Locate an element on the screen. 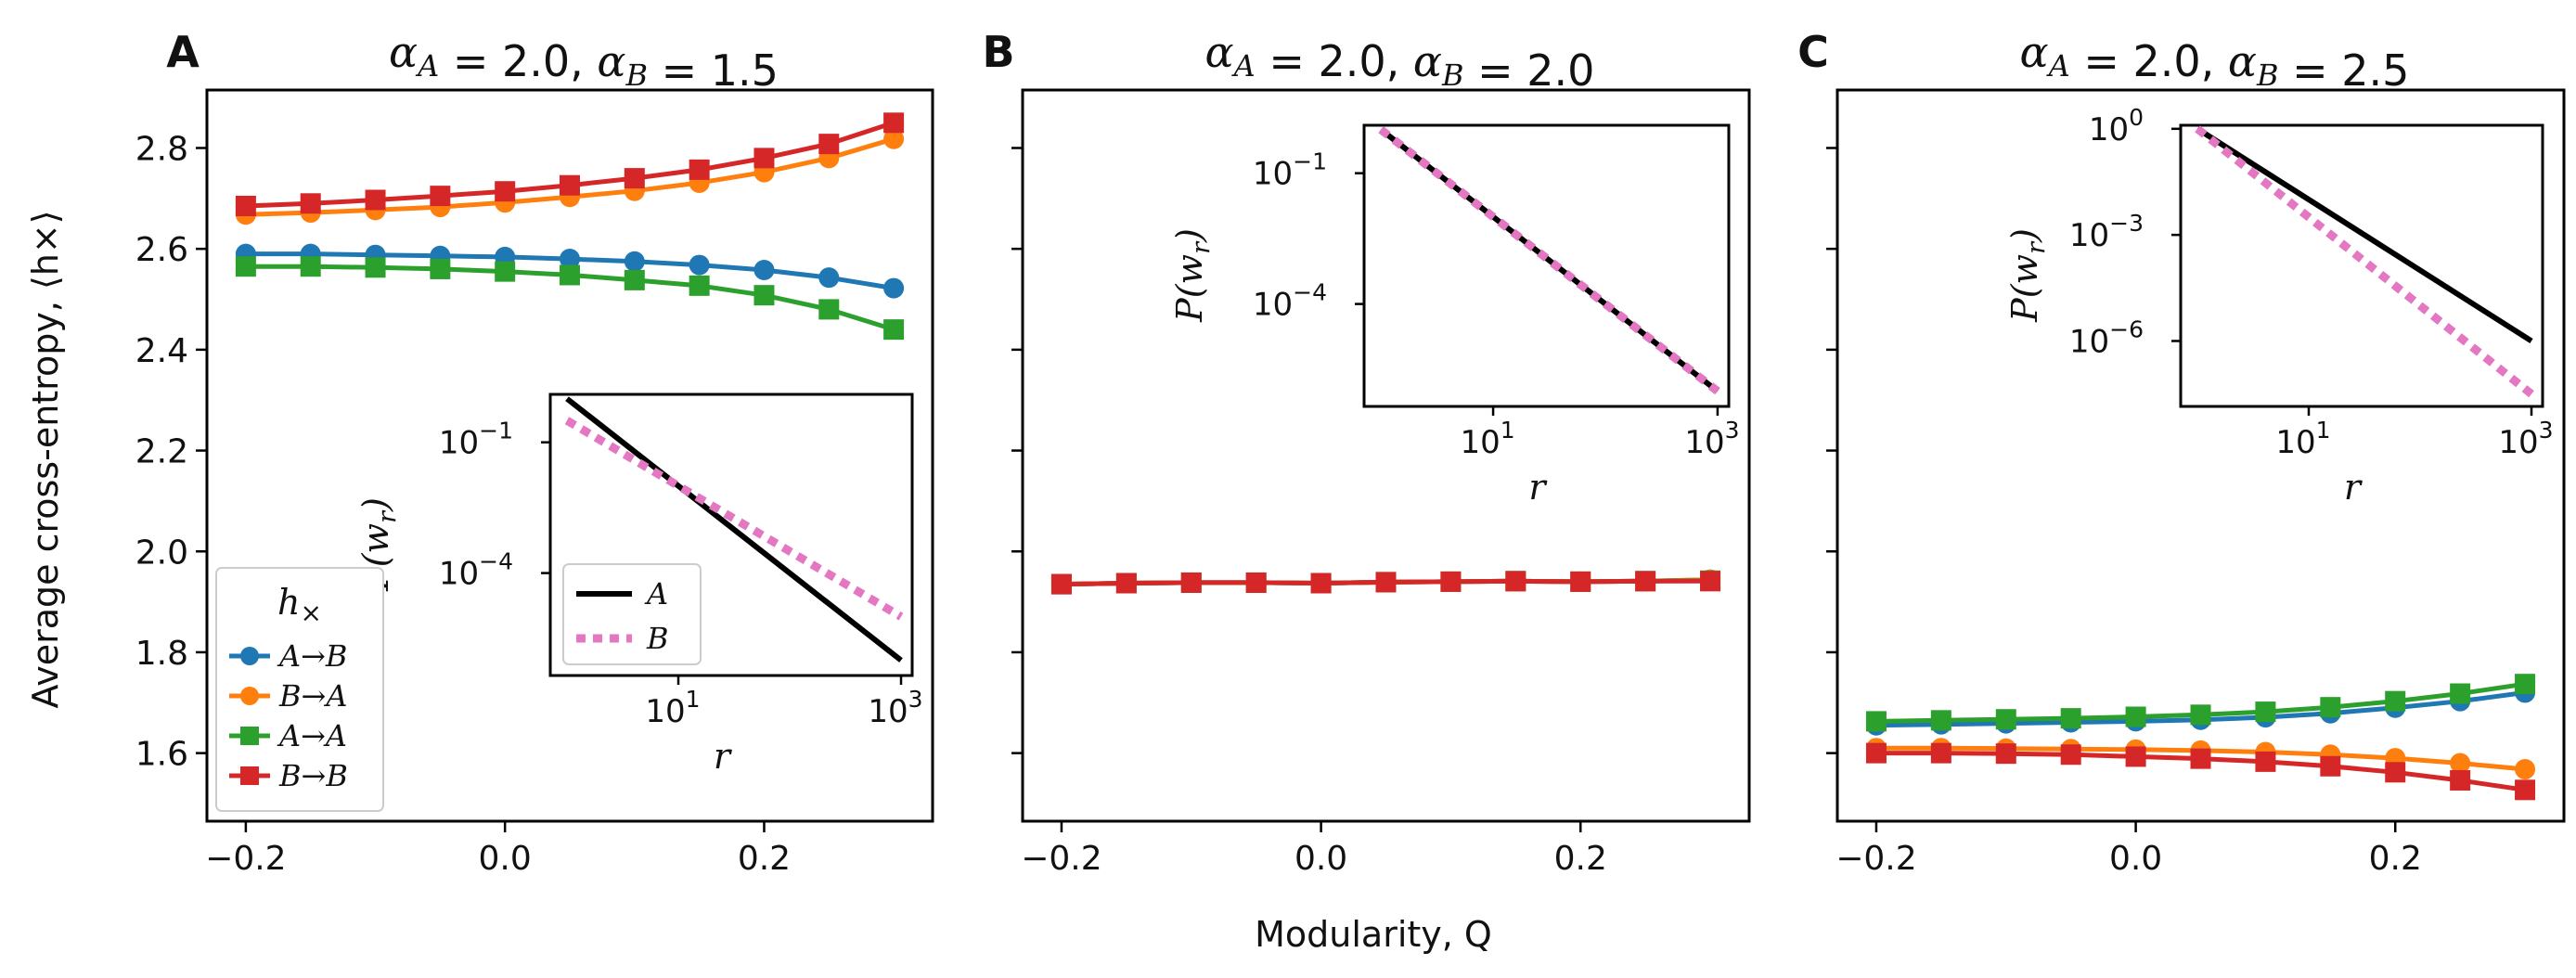 The height and width of the screenshot is (978, 2576). panel-title: αA = 2.0, αB = 1.5 is located at coordinates (584, 61).